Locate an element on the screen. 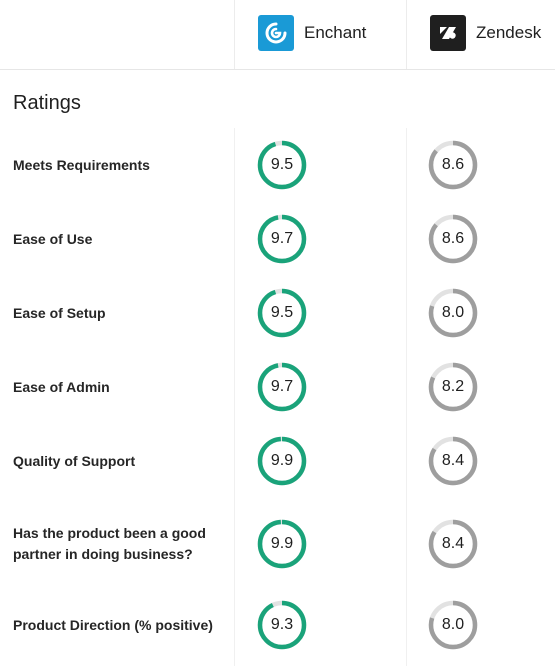 The width and height of the screenshot is (555, 666). rating-label: Ease of Use is located at coordinates (53, 238).